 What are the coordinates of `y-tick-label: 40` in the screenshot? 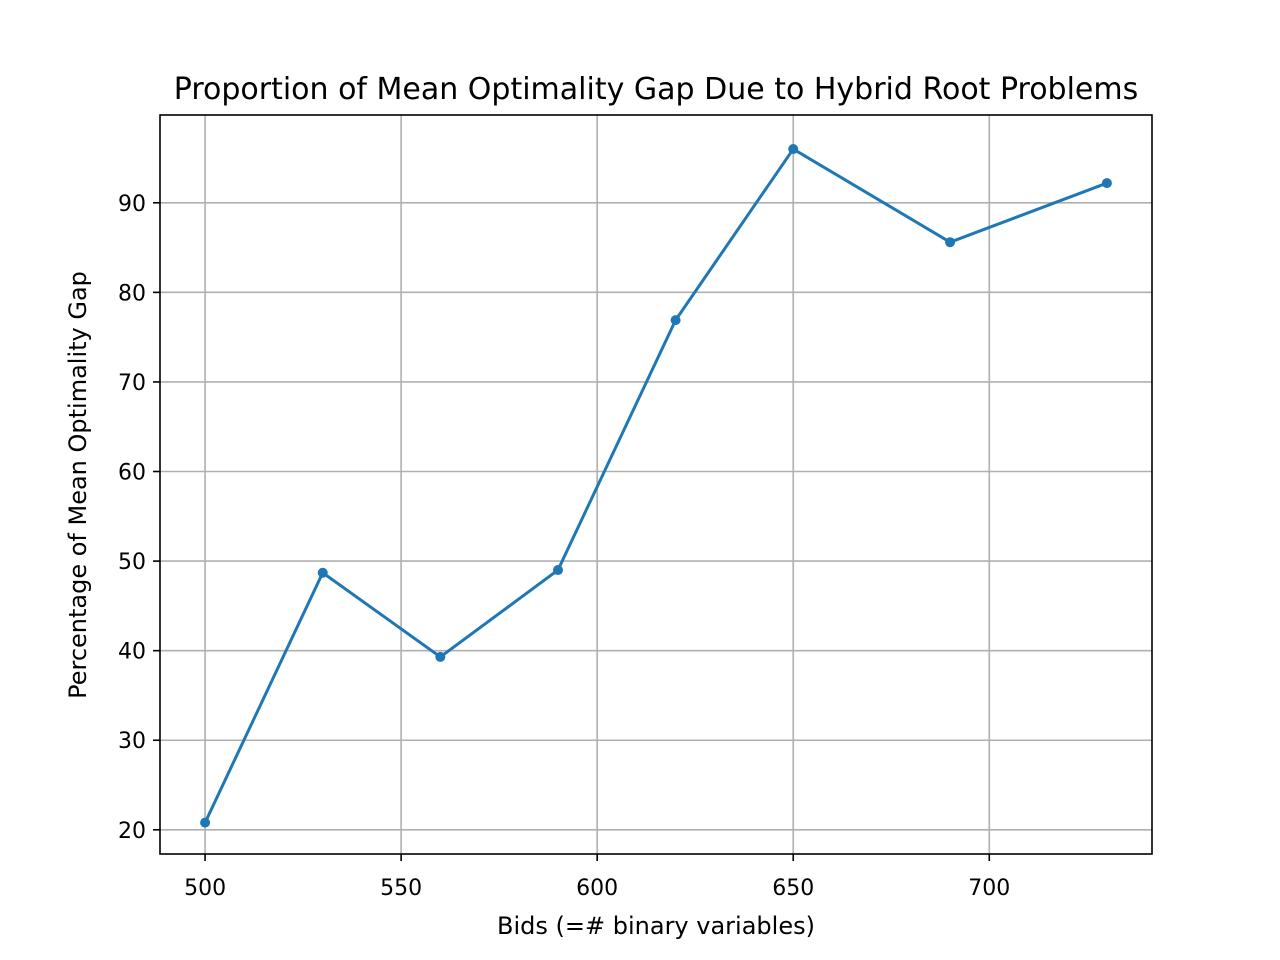 It's located at (132, 652).